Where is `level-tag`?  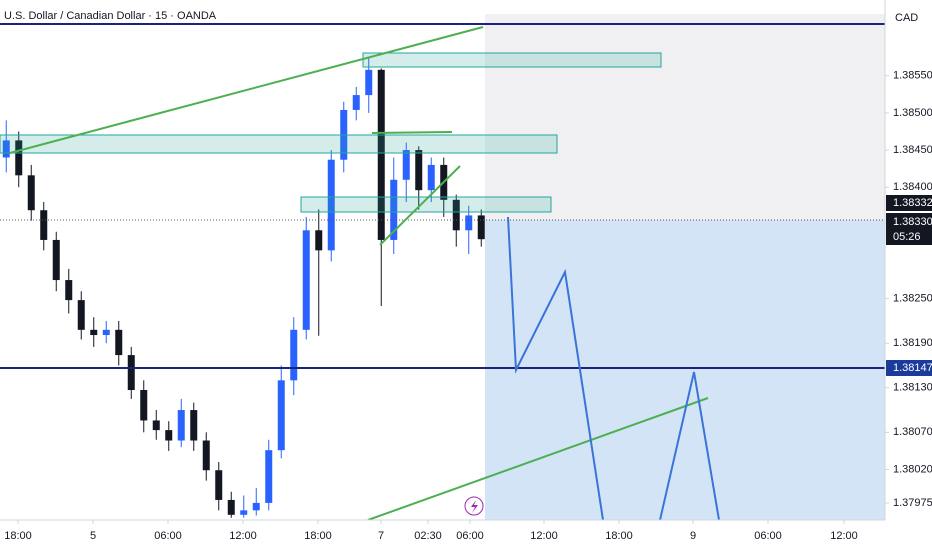
level-tag is located at coordinates (909, 368).